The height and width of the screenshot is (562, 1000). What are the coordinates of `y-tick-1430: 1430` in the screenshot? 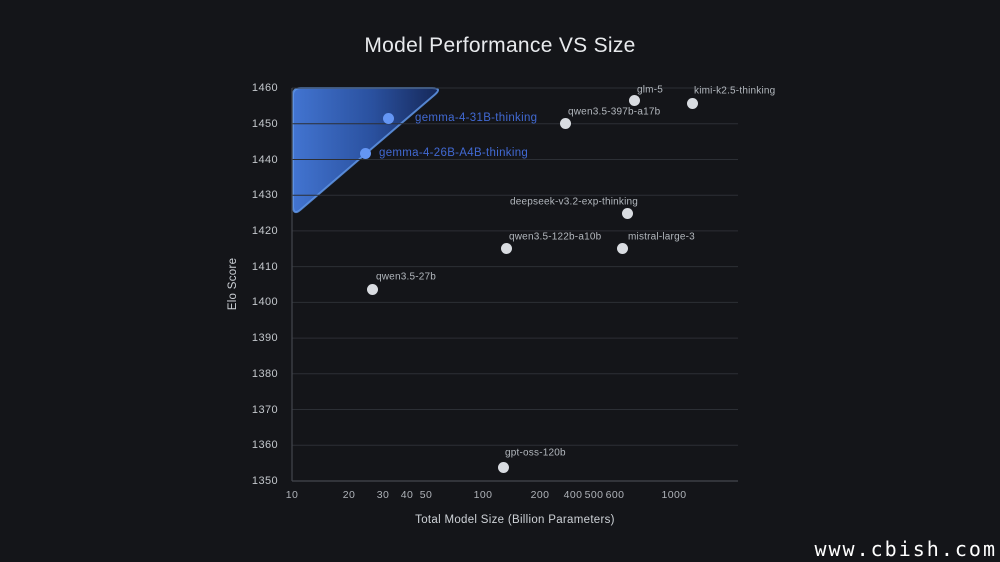 It's located at (264, 195).